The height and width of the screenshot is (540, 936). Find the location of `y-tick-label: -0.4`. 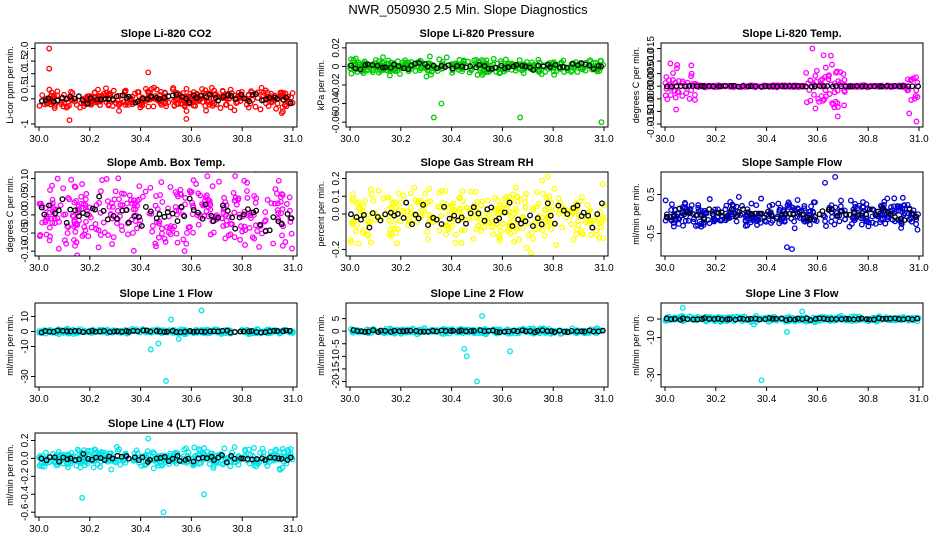

y-tick-label: -0.4 is located at coordinates (25, 494).